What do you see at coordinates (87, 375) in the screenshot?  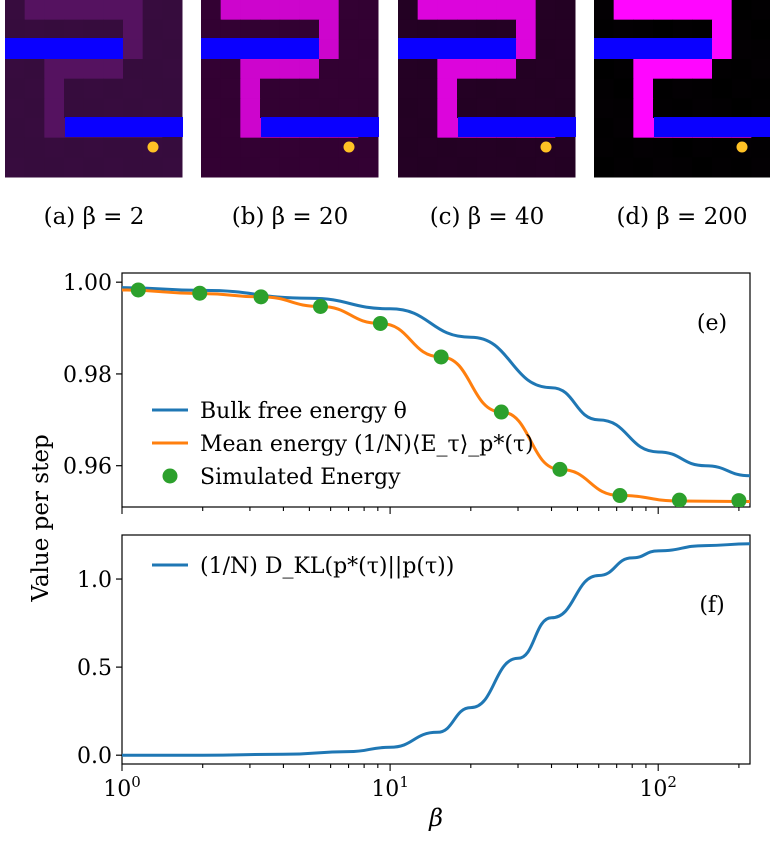 I see `y-tick-label: 0.98` at bounding box center [87, 375].